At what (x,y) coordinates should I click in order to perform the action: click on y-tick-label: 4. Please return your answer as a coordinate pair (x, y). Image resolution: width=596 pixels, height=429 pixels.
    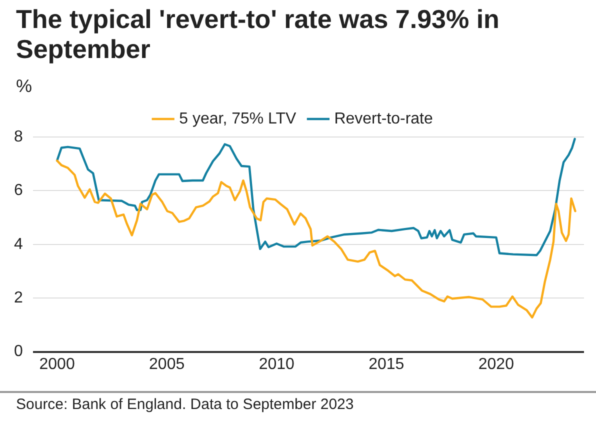
    Looking at the image, I should click on (18, 244).